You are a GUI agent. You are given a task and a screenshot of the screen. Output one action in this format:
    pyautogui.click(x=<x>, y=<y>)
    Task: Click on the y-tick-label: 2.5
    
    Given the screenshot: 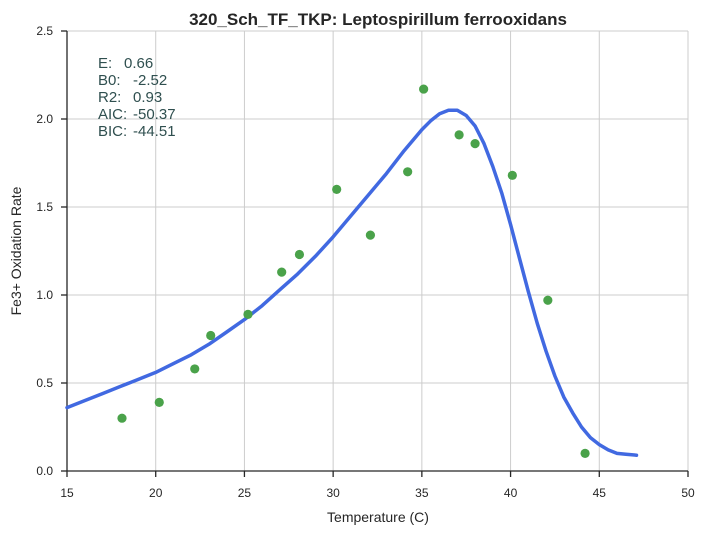 What is the action you would take?
    pyautogui.click(x=44, y=31)
    